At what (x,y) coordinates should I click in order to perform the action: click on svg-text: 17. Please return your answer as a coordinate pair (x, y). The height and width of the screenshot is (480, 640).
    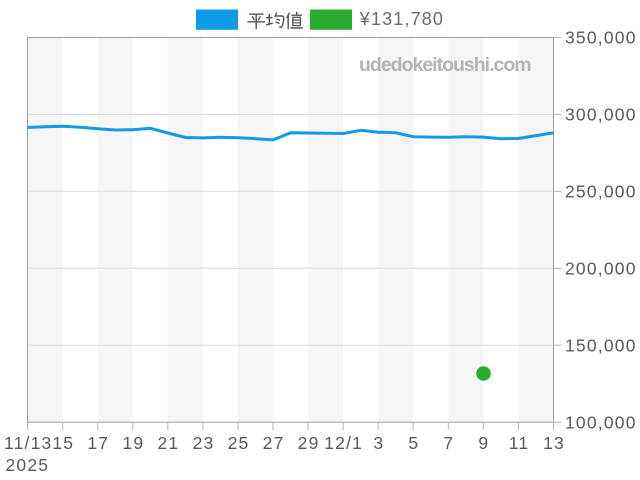
    Looking at the image, I should click on (98, 443).